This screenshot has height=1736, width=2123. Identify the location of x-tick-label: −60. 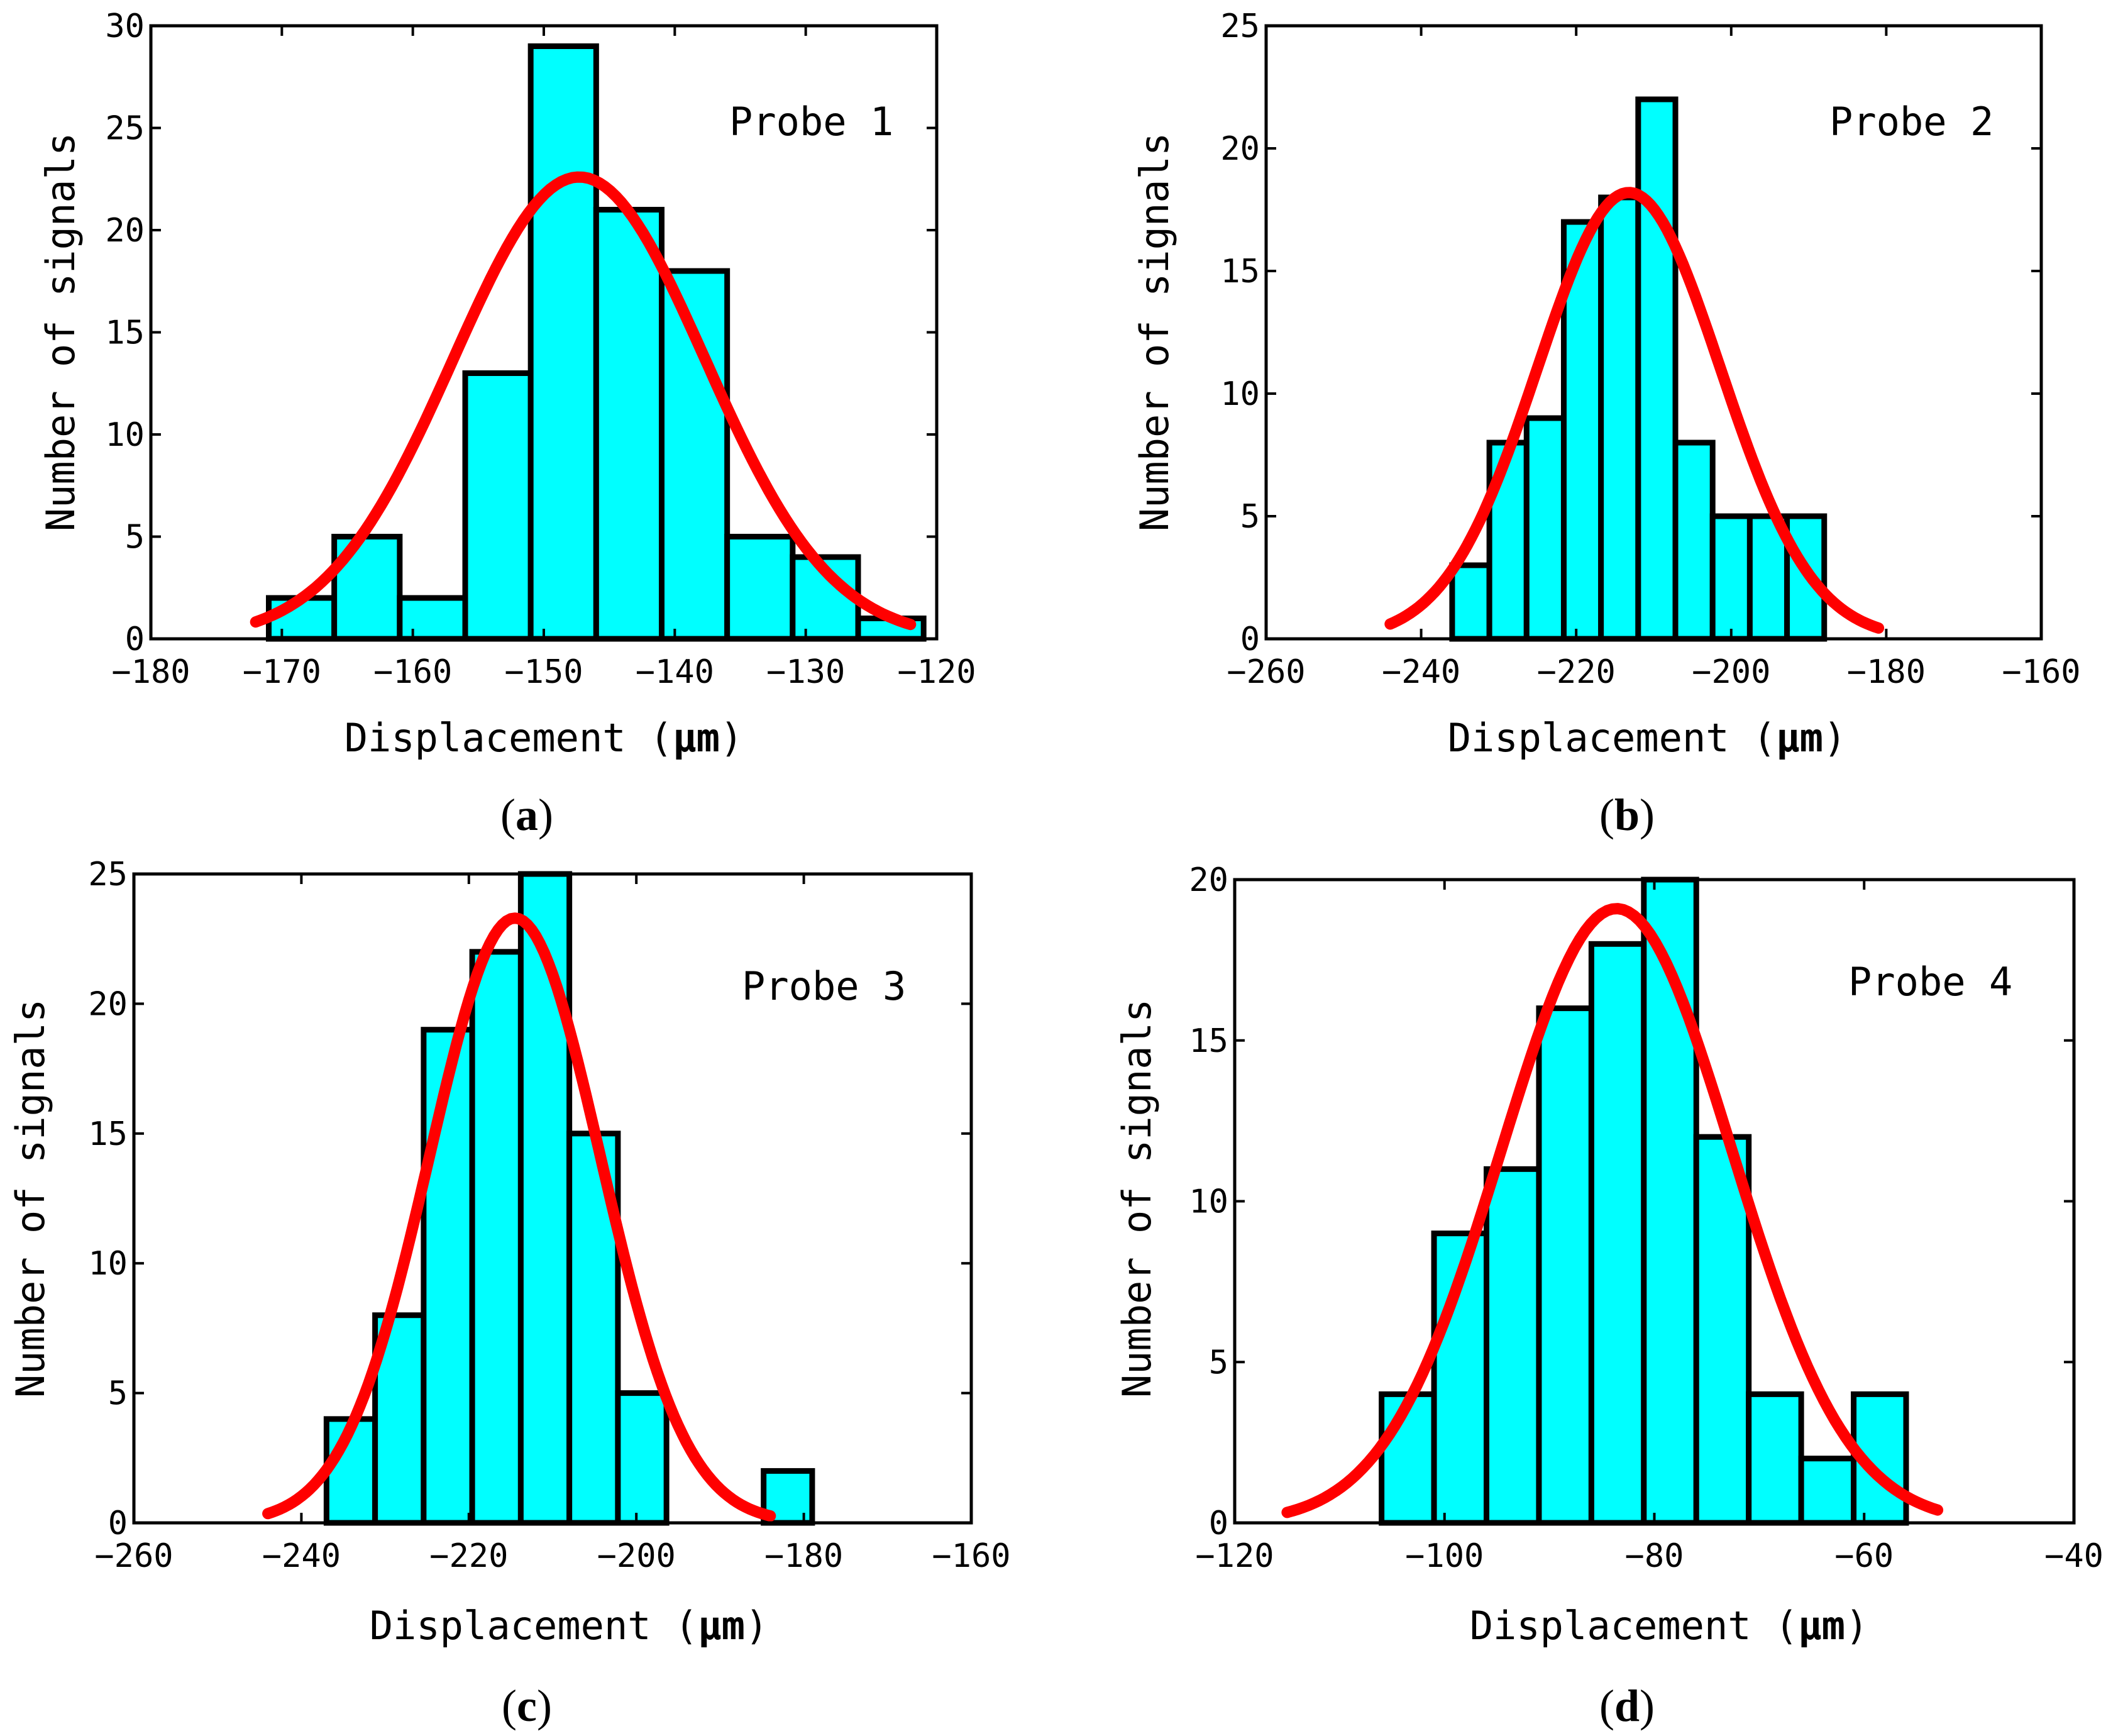
(1864, 1556).